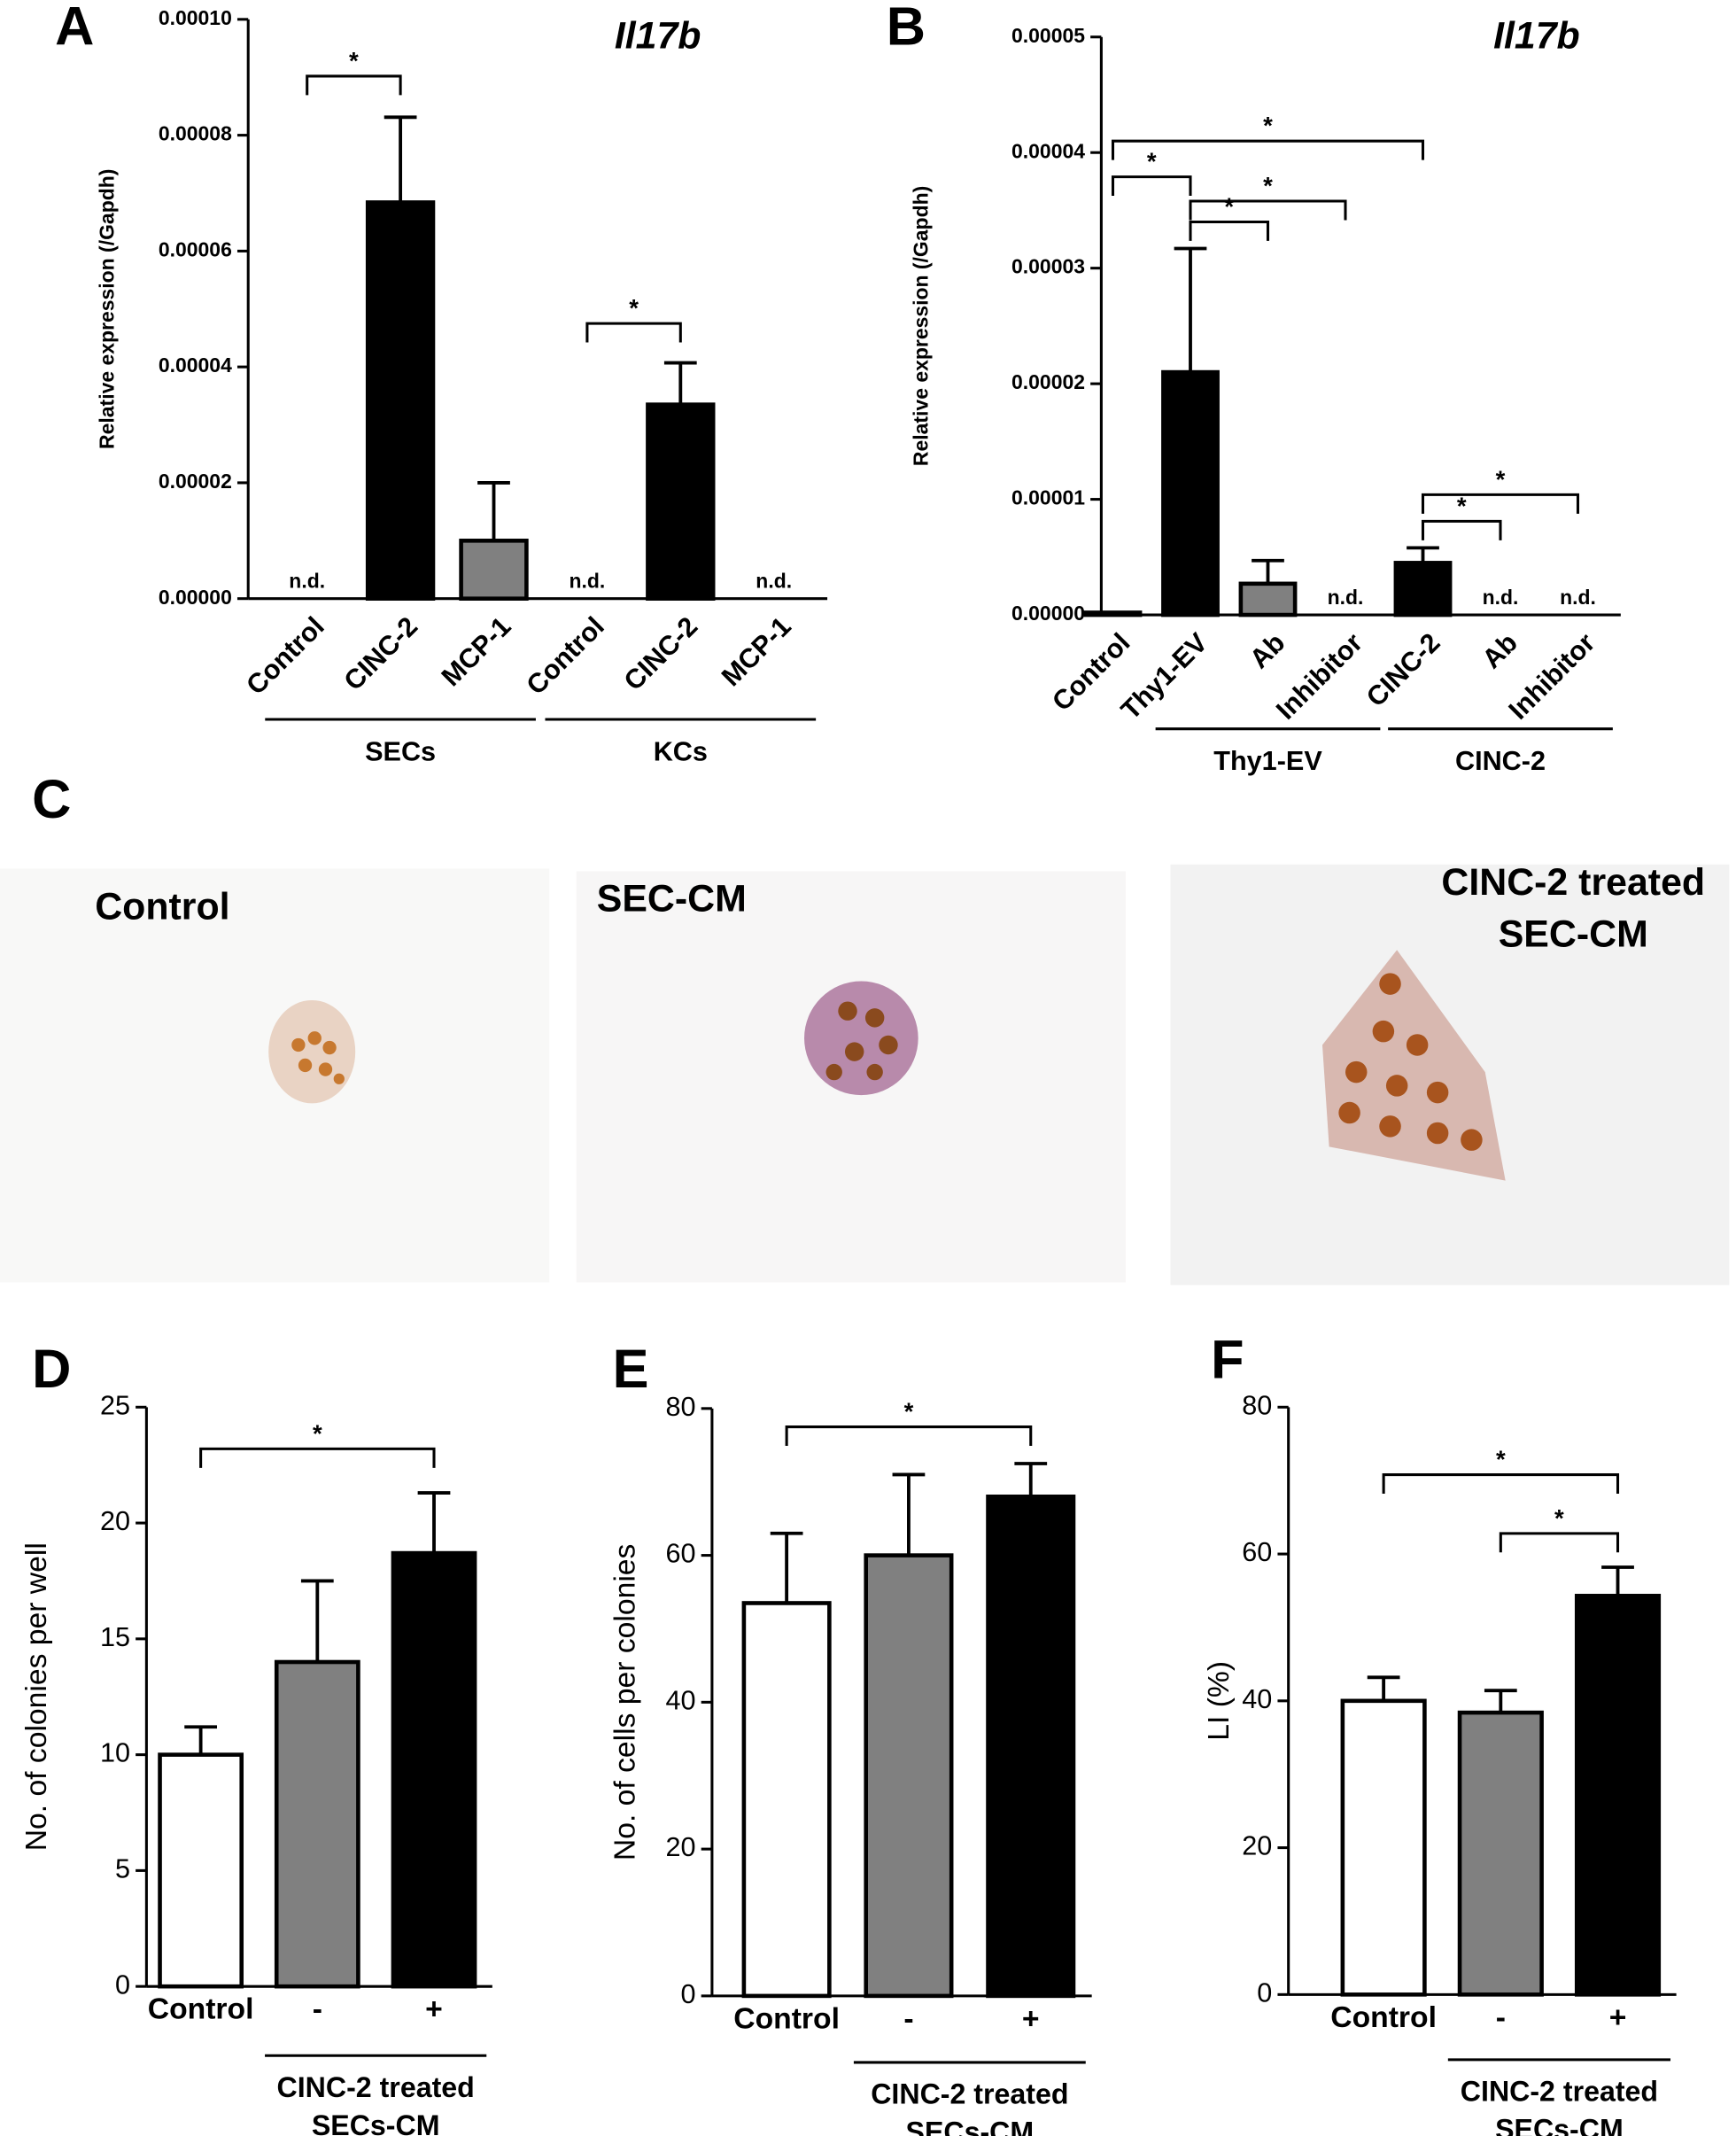 The image size is (1736, 2136). I want to click on x-tick-label: Ab, so click(1267, 650).